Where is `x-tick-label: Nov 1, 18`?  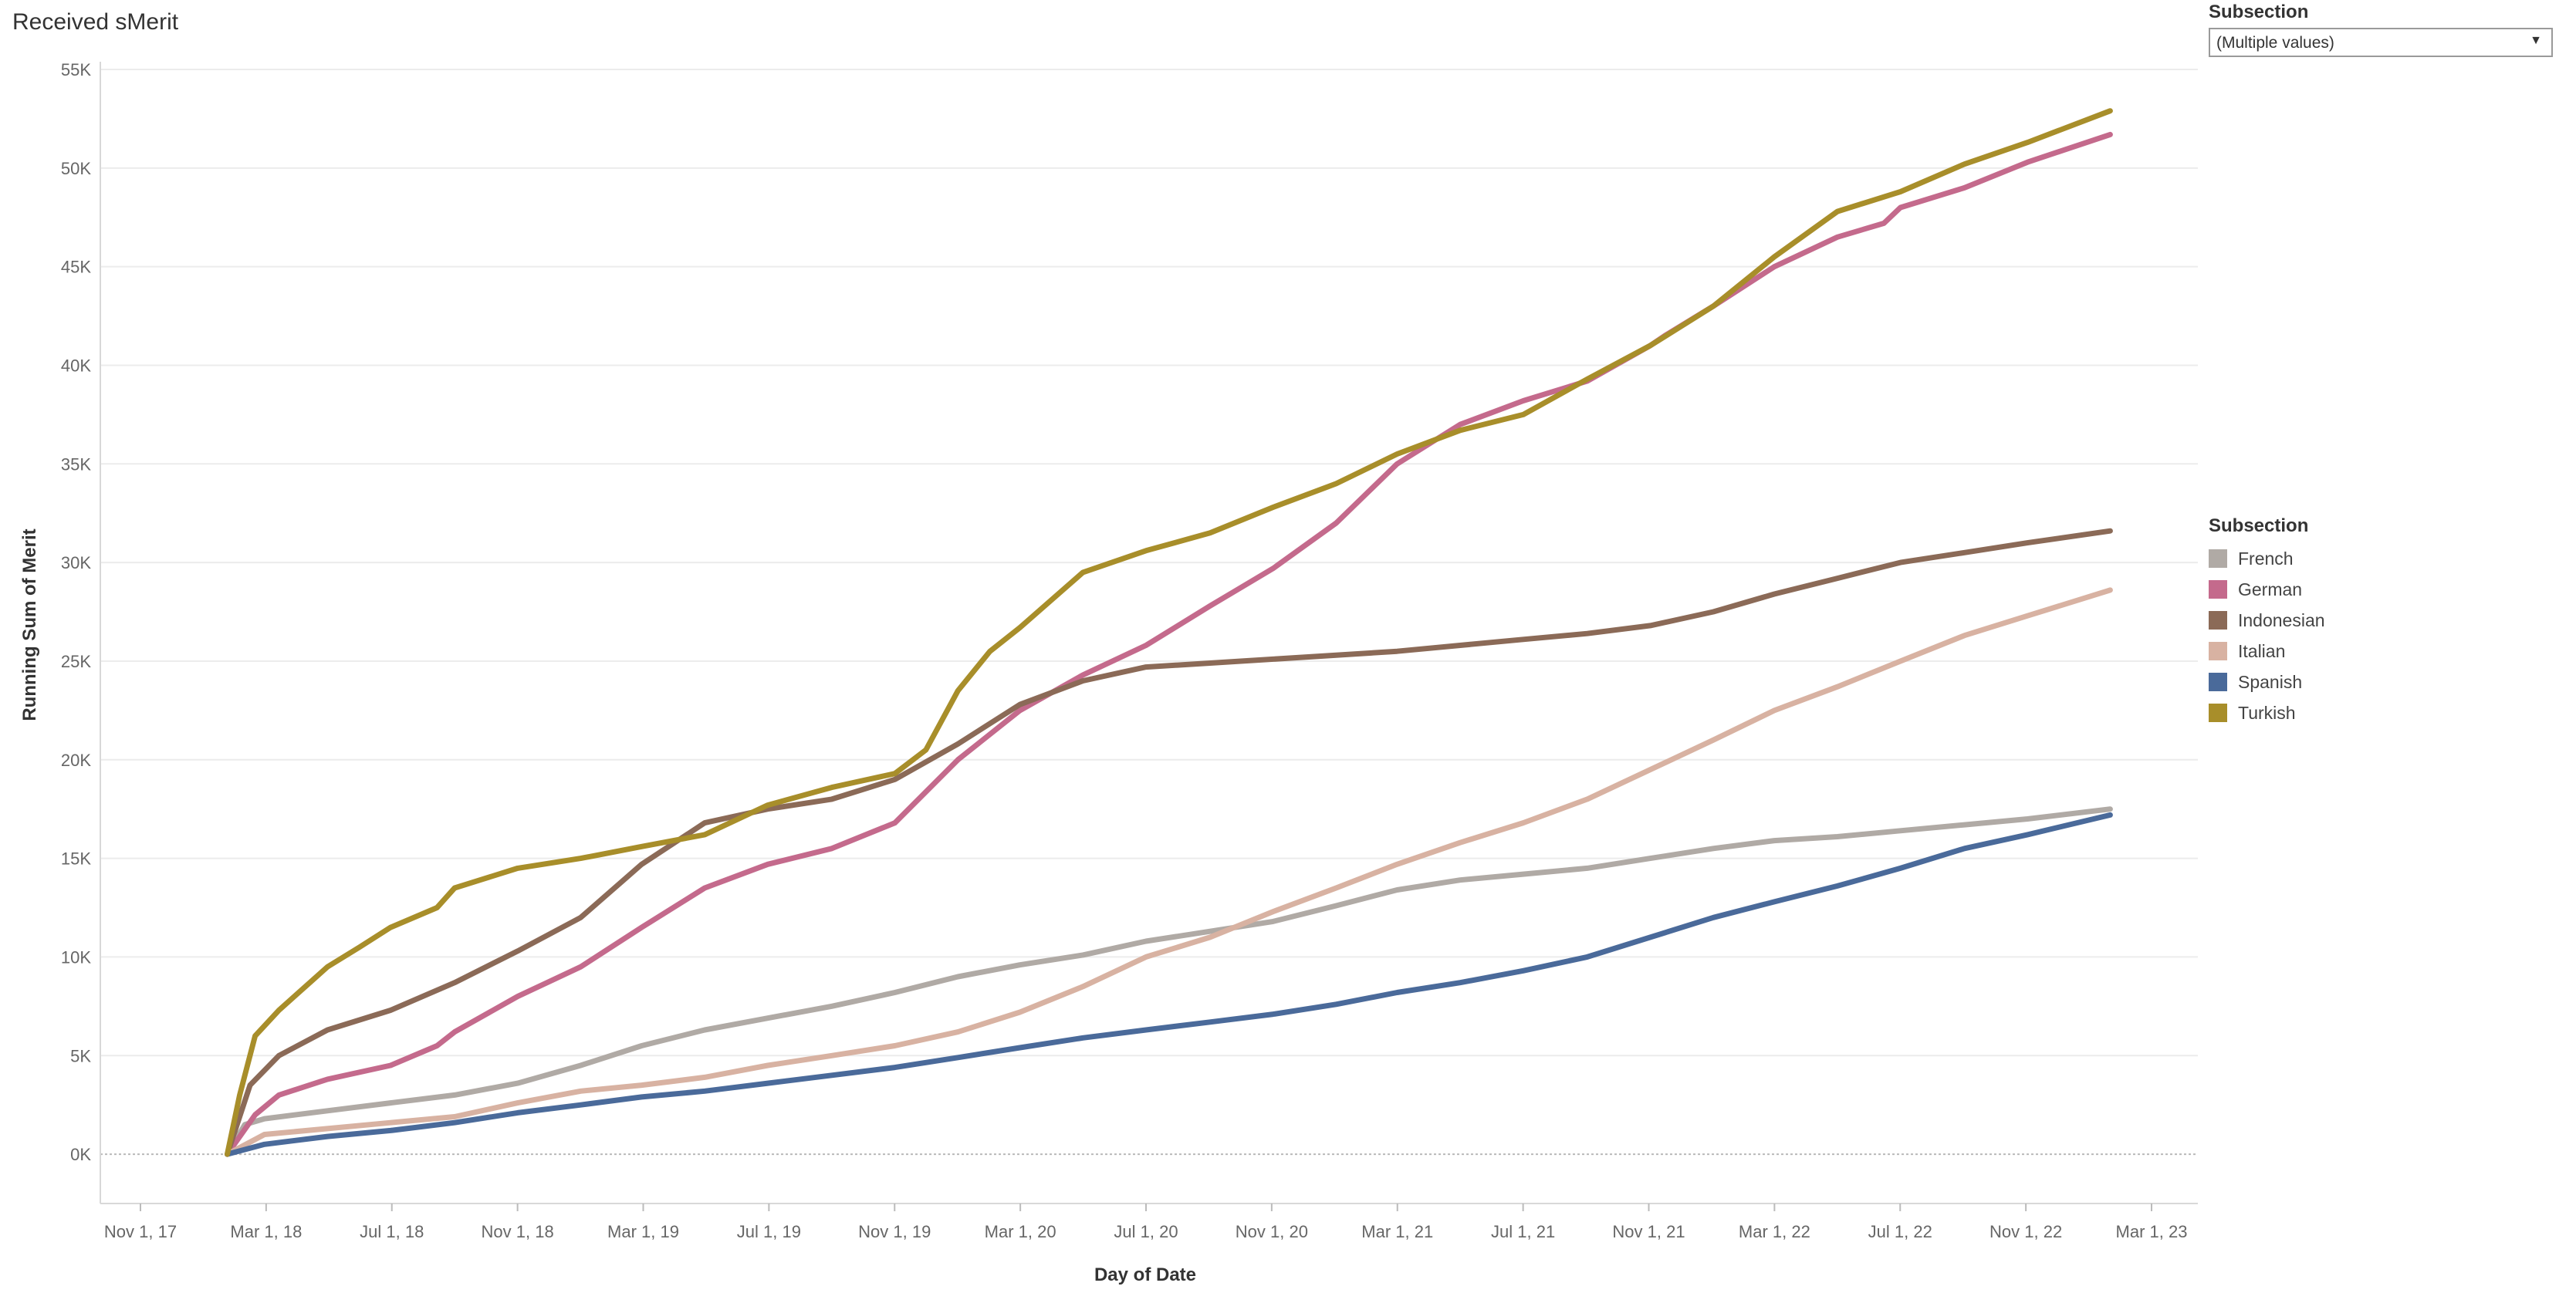
x-tick-label: Nov 1, 18 is located at coordinates (518, 1231).